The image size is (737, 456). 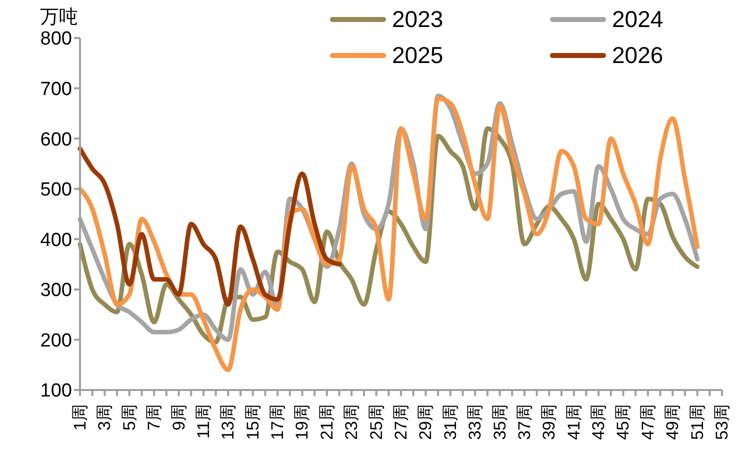 I want to click on x-tick-label: 9周, so click(x=178, y=417).